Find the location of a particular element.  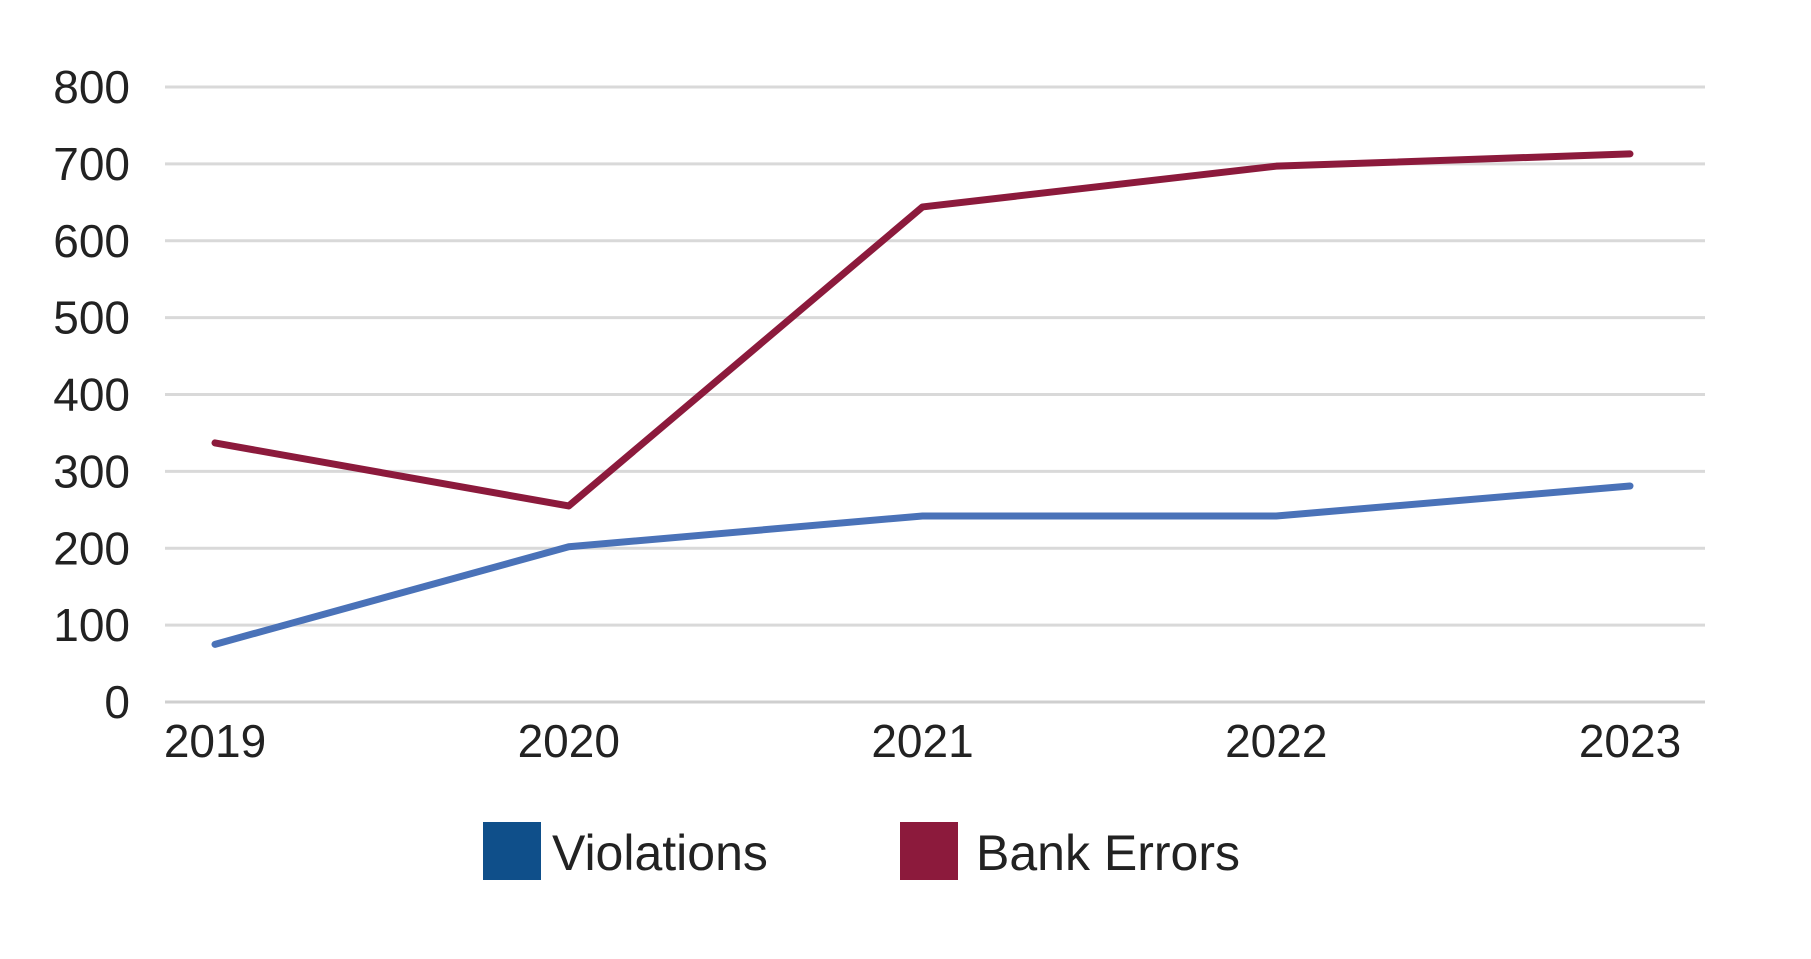

y-tick-label-700: 700 is located at coordinates (91, 164).